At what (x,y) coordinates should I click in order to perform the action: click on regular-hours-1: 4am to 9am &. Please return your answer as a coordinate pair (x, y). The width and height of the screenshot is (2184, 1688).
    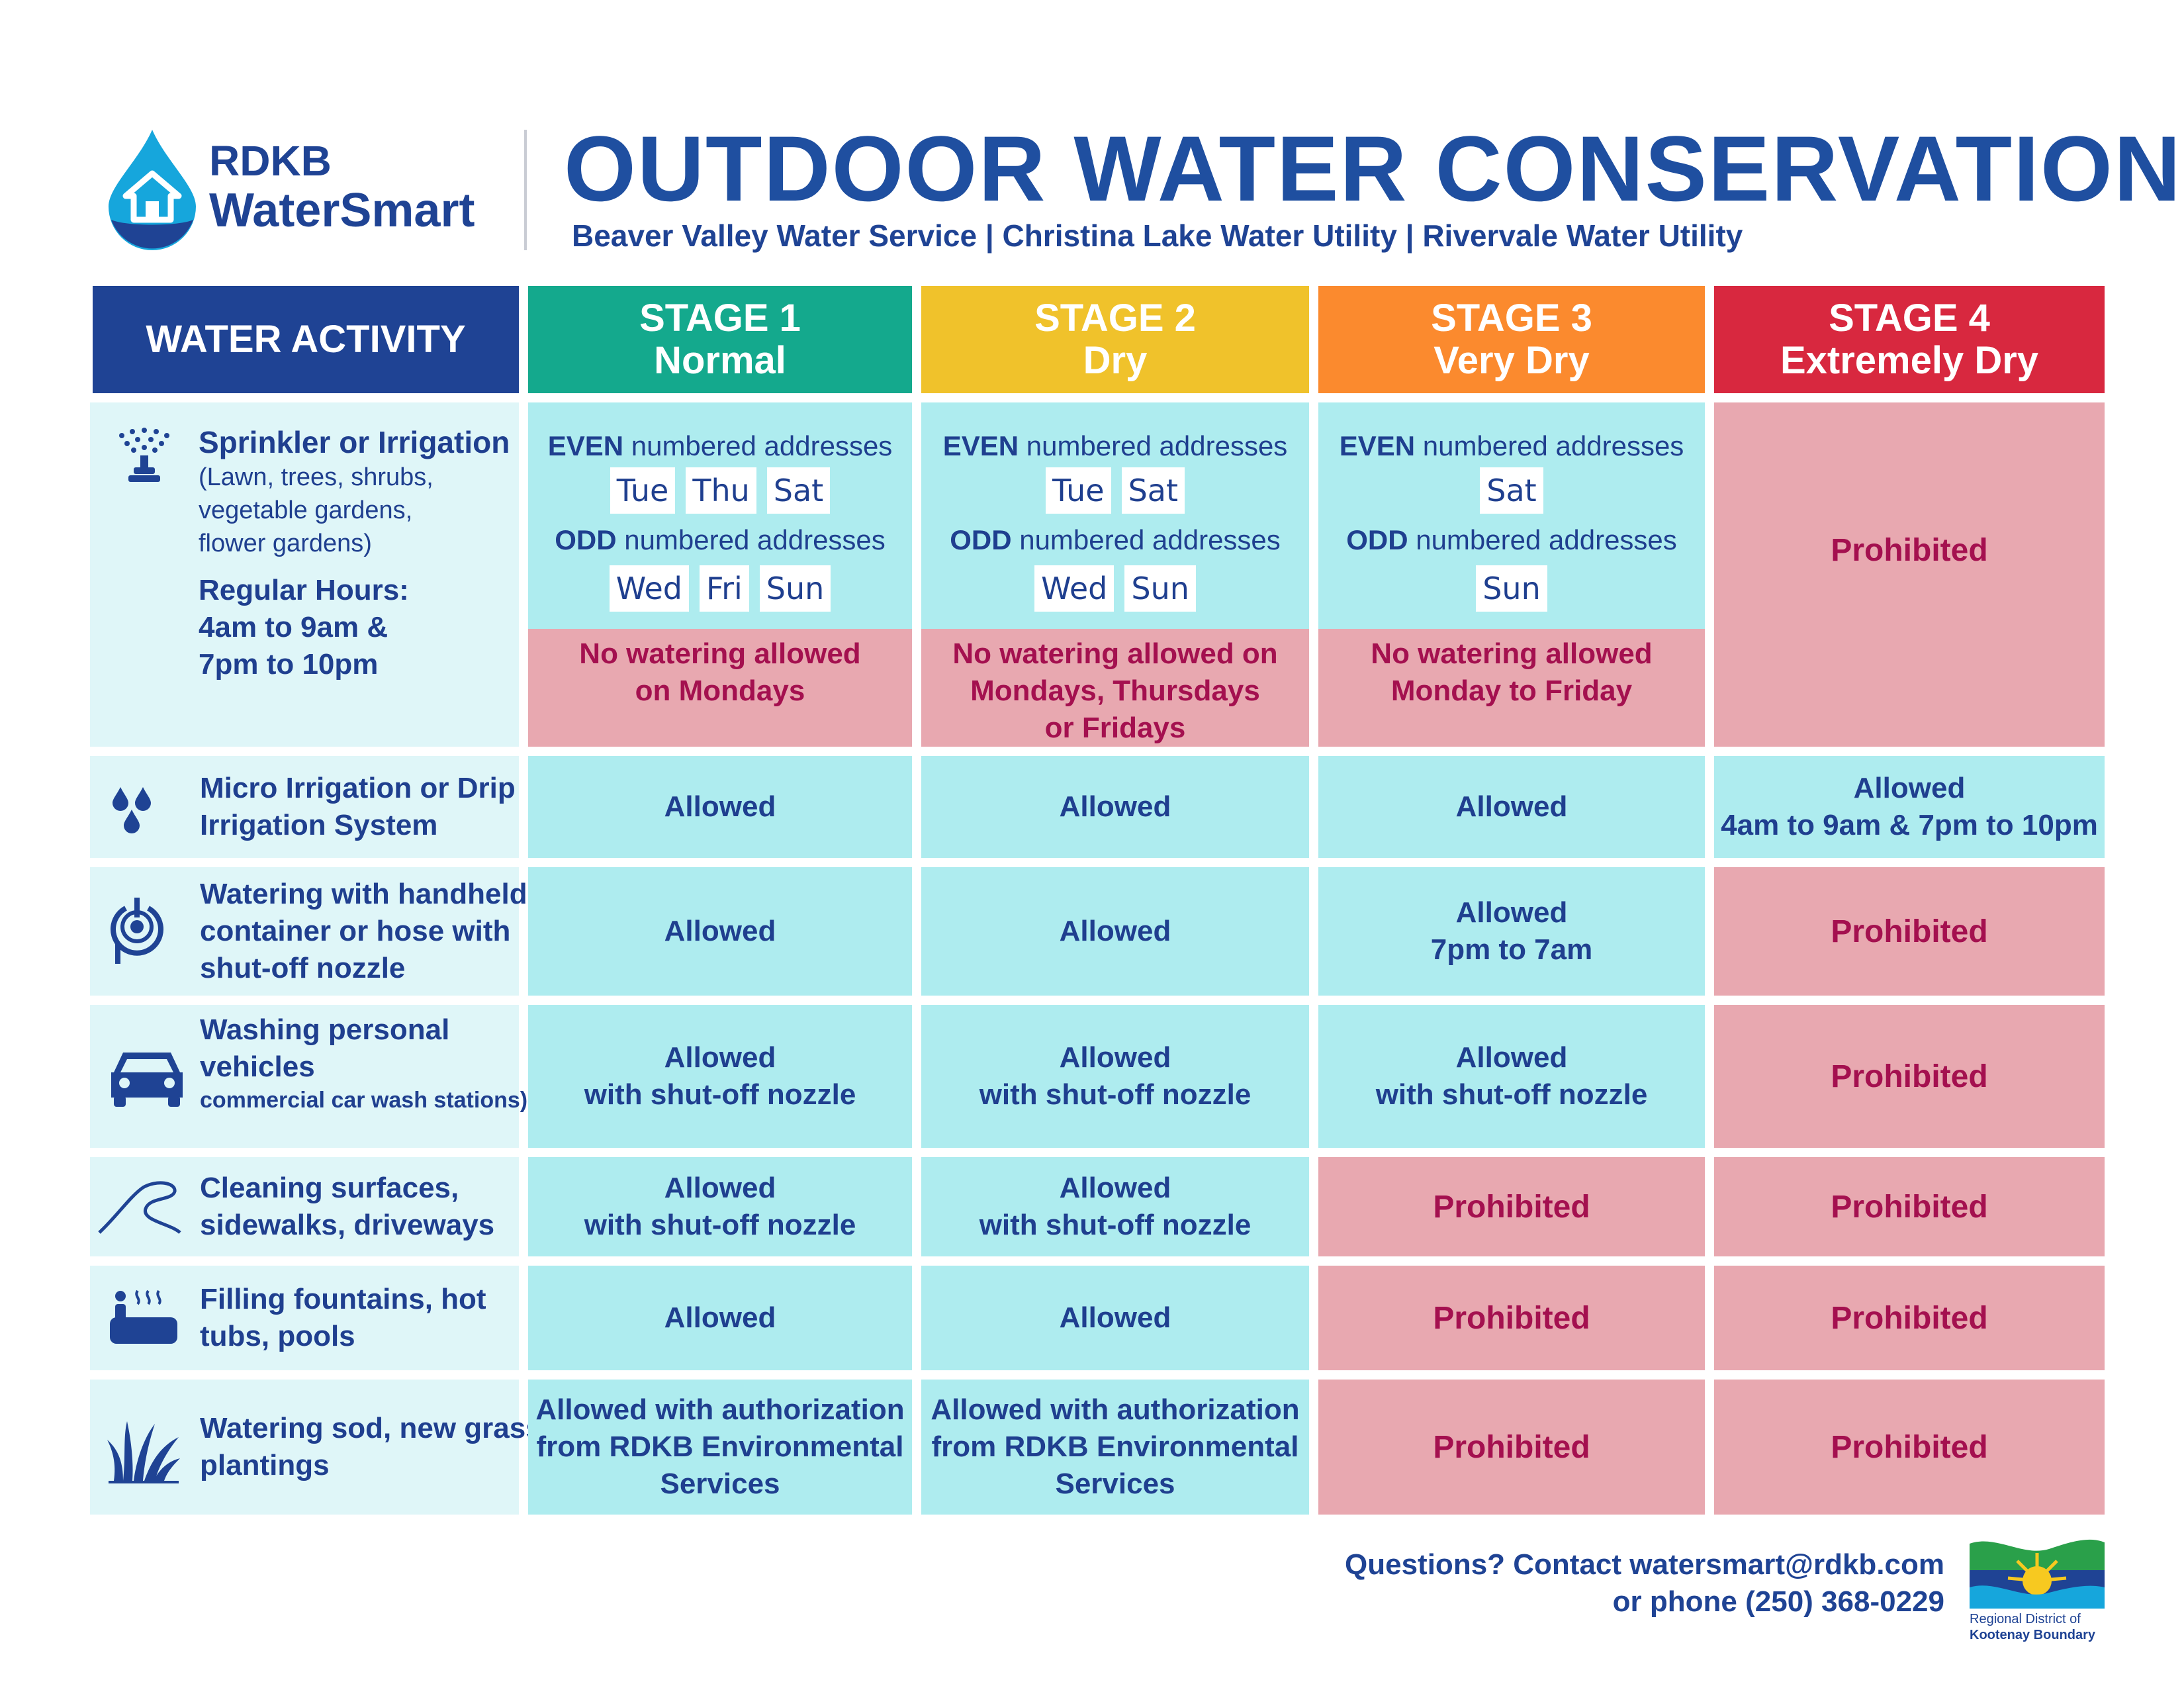
    Looking at the image, I should click on (293, 627).